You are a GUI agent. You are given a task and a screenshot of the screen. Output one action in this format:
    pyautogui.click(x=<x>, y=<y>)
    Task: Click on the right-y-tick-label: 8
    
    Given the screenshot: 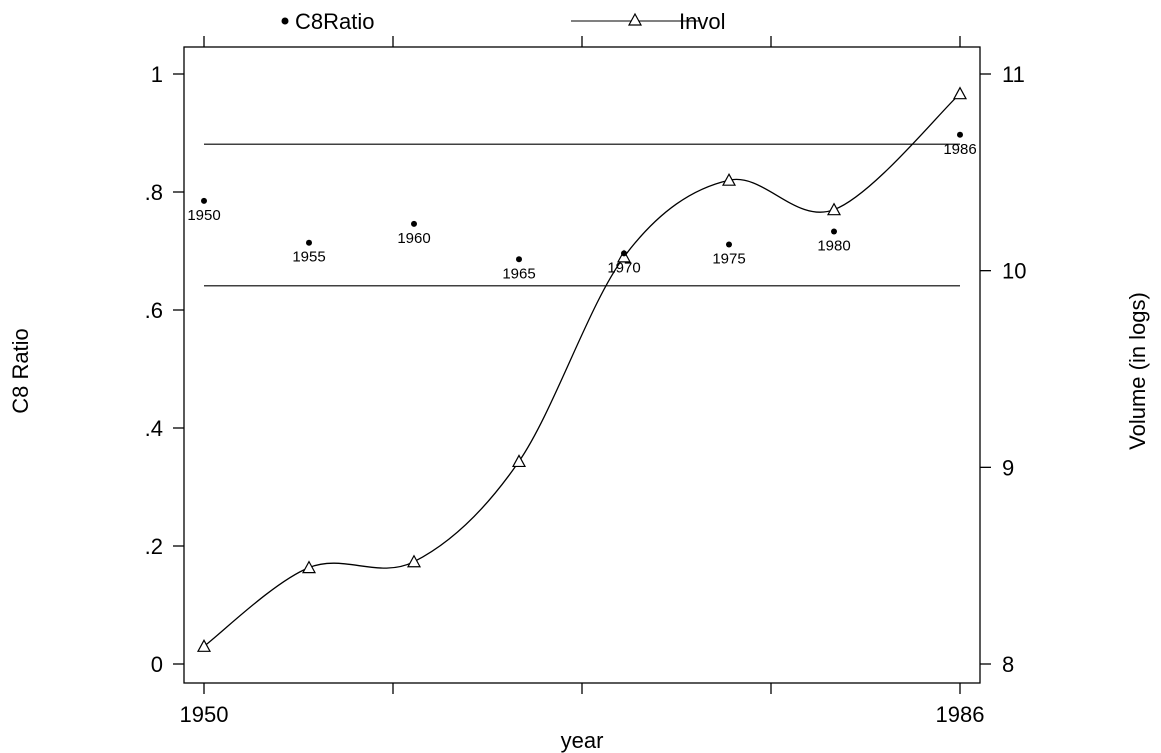 What is the action you would take?
    pyautogui.click(x=1008, y=664)
    